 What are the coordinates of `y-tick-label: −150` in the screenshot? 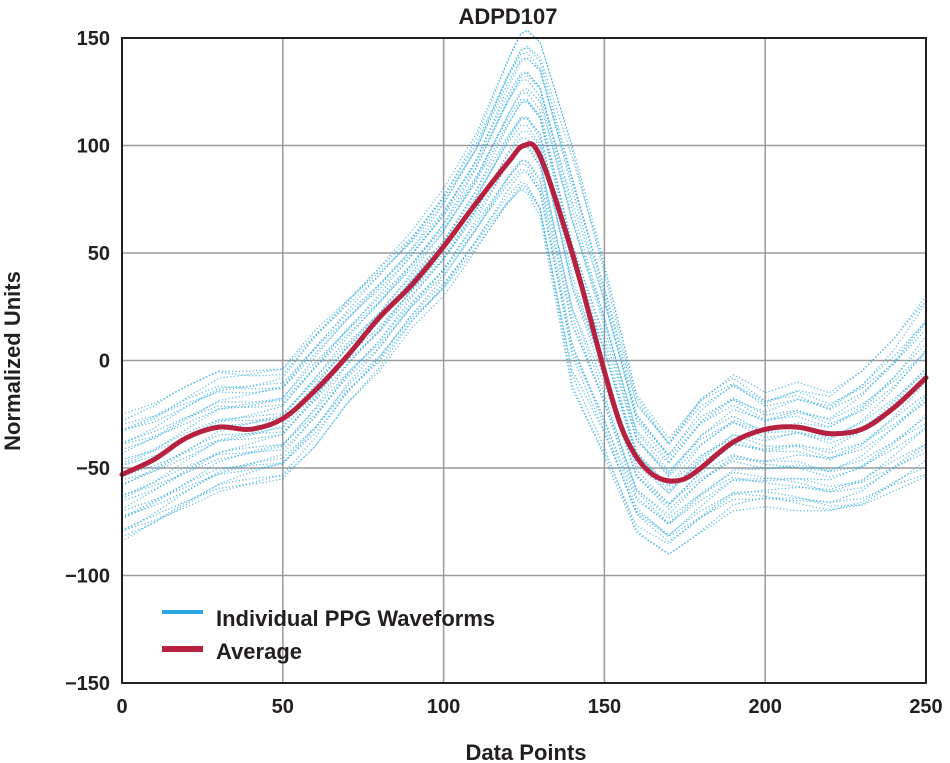 It's located at (87, 684).